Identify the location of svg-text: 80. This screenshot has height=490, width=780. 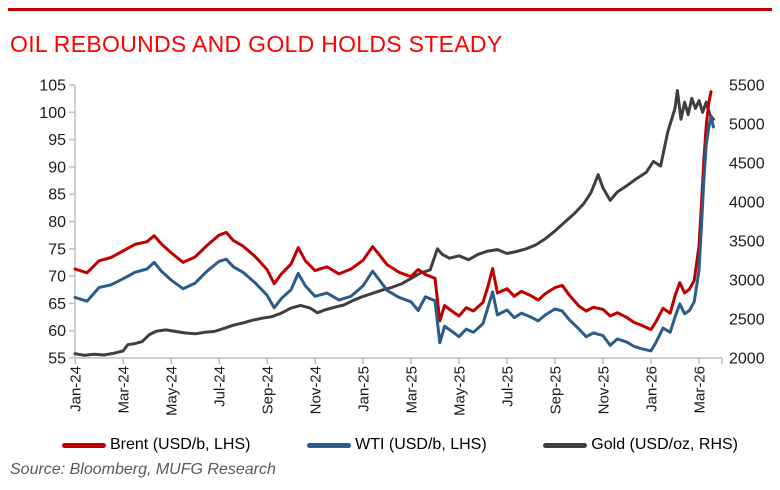
(57, 222).